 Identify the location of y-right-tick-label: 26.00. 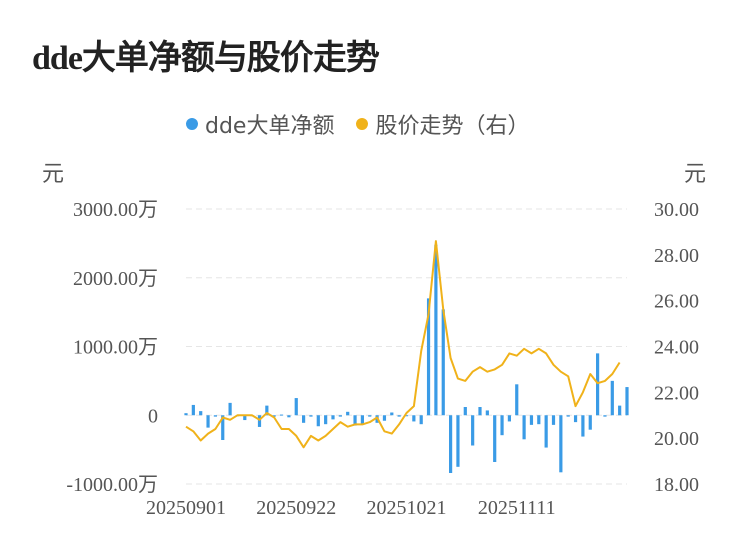
(676, 302).